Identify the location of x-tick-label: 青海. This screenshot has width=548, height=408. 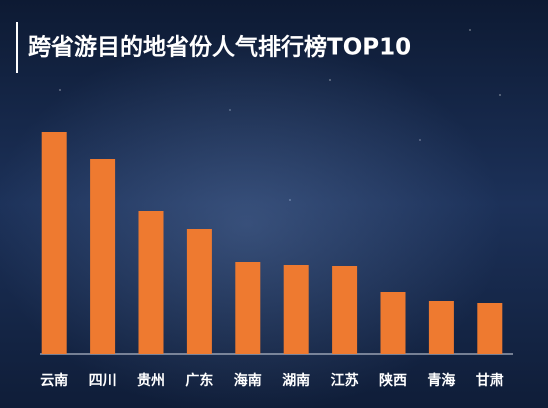
(441, 380).